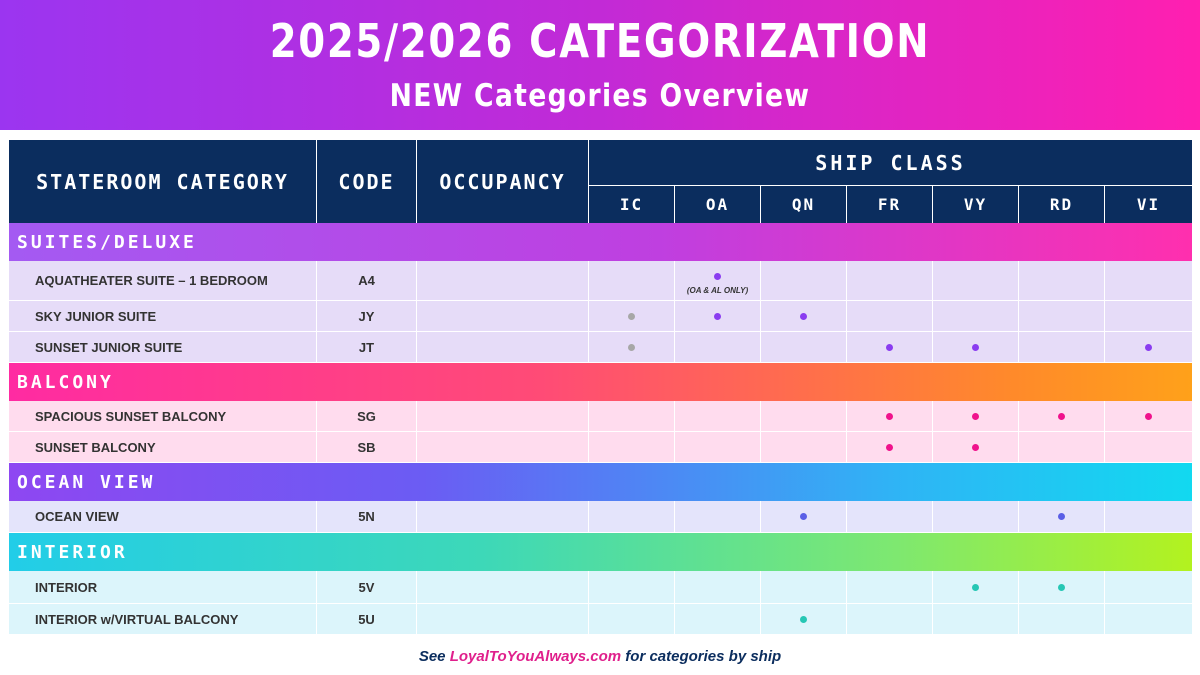  Describe the element at coordinates (1148, 204) in the screenshot. I see `header-ship-vi: VI` at that location.